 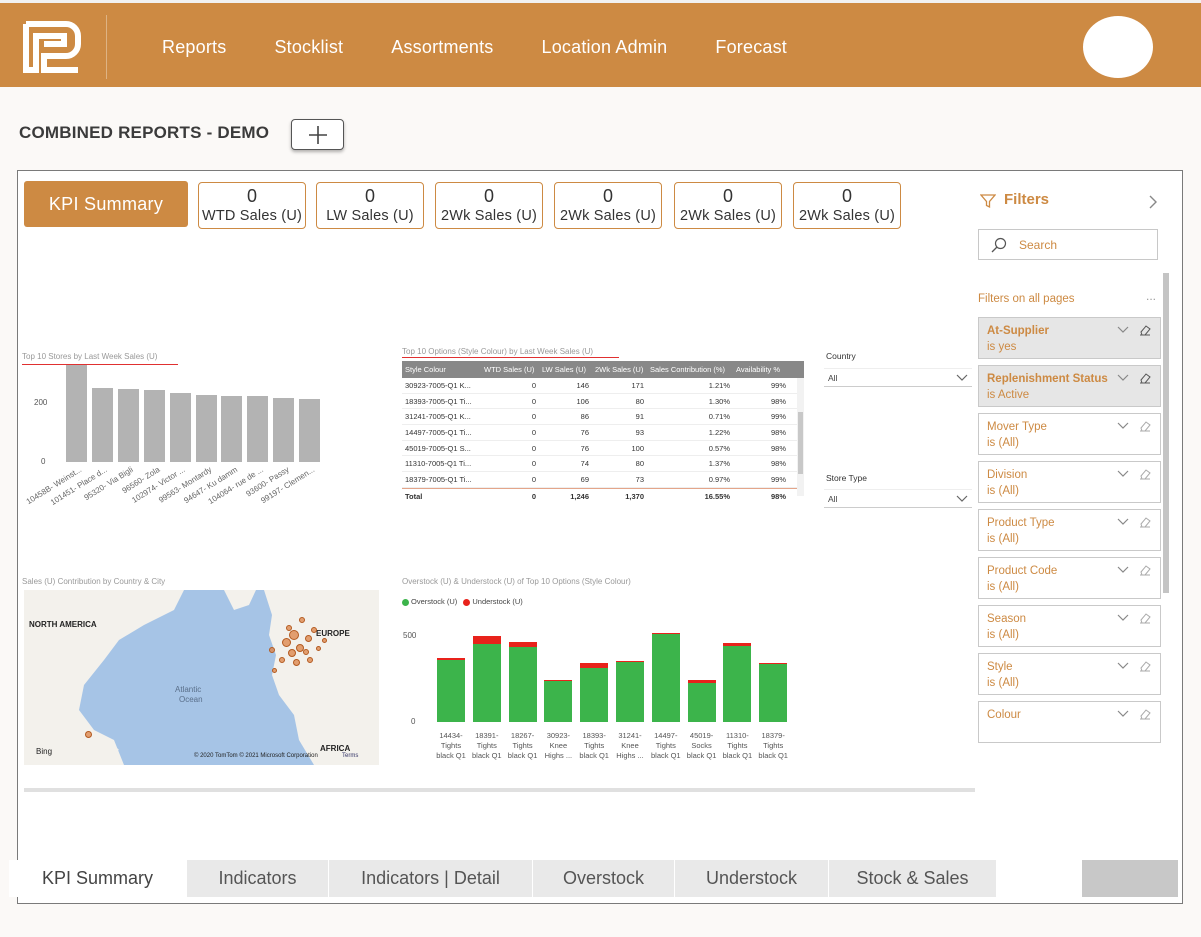 What do you see at coordinates (1069, 578) in the screenshot?
I see `filter-card-product-code: Product Code is (All)` at bounding box center [1069, 578].